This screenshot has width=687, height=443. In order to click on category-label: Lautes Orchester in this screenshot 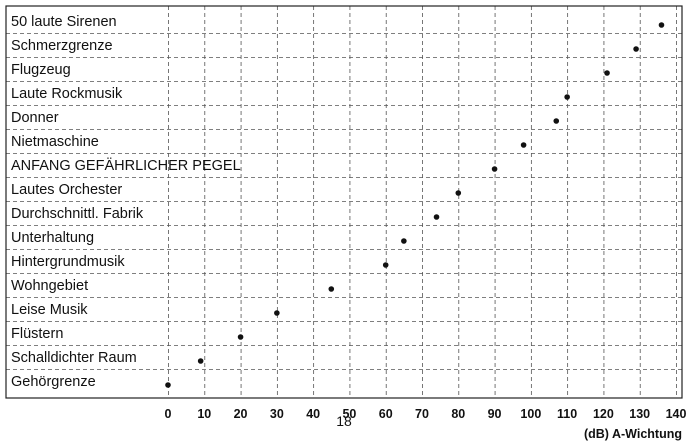, I will do `click(66, 190)`.